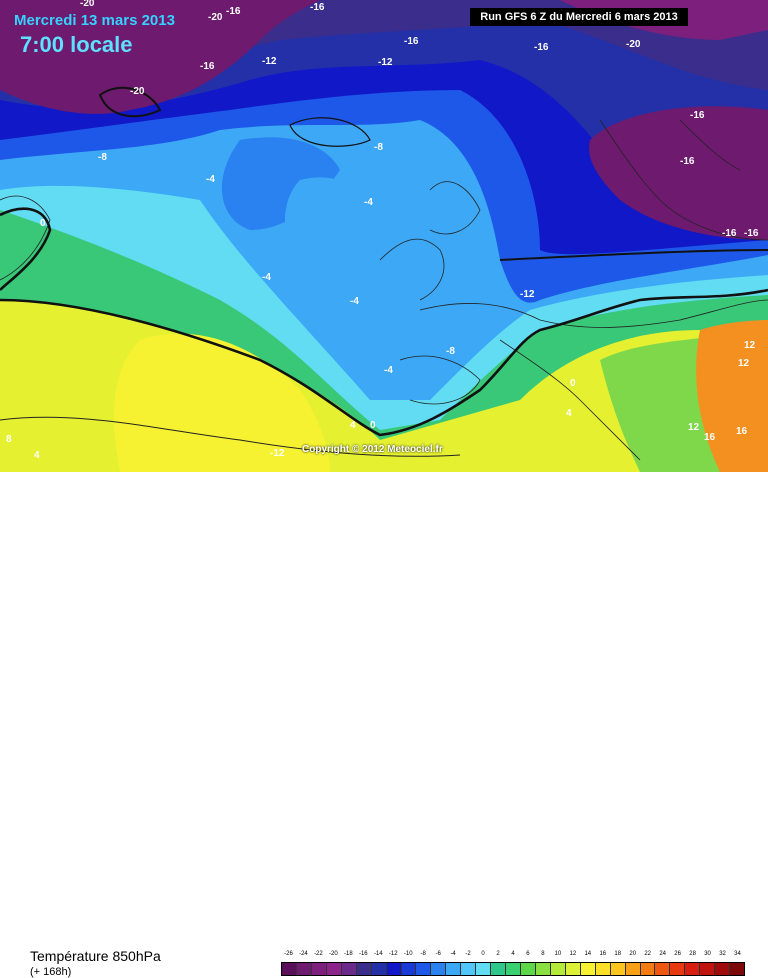  Describe the element at coordinates (483, 954) in the screenshot. I see `scale-label: 0` at that location.